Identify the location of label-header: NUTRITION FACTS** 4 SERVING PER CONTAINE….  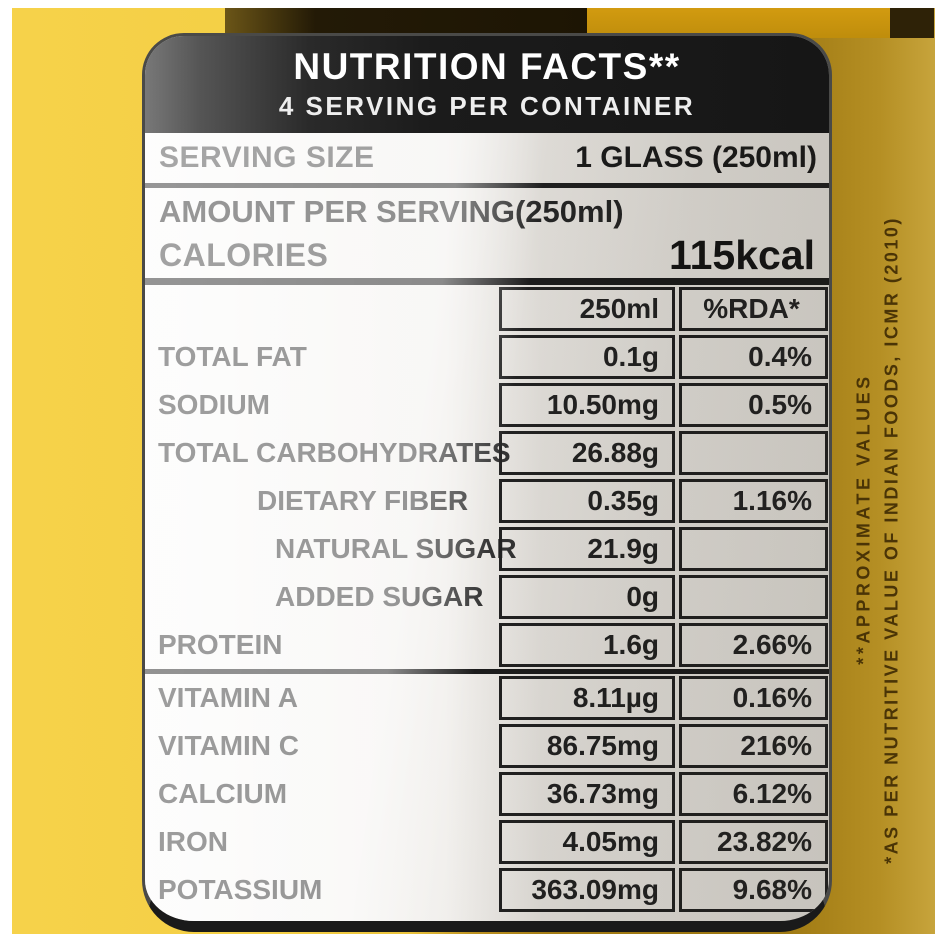
(487, 84).